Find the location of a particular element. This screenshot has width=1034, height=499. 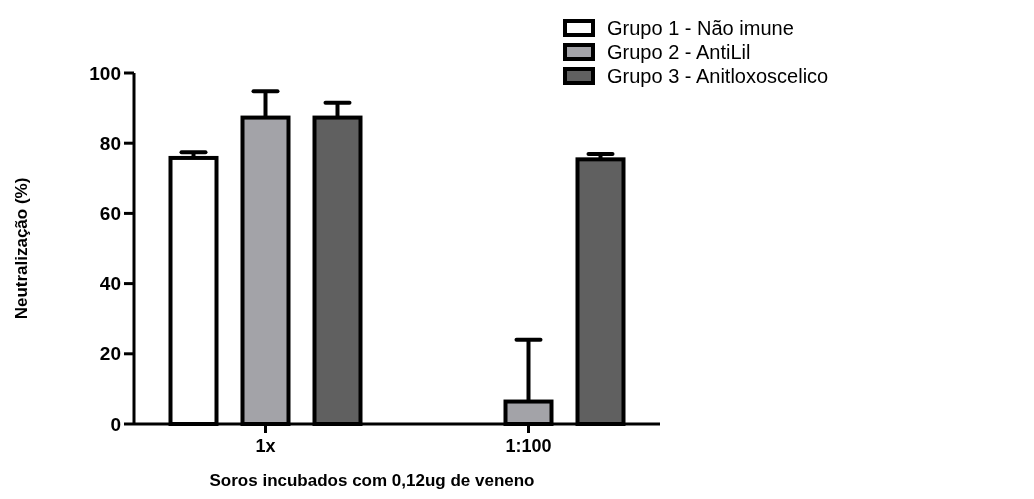

y-tick-label: 0 is located at coordinates (115, 424).